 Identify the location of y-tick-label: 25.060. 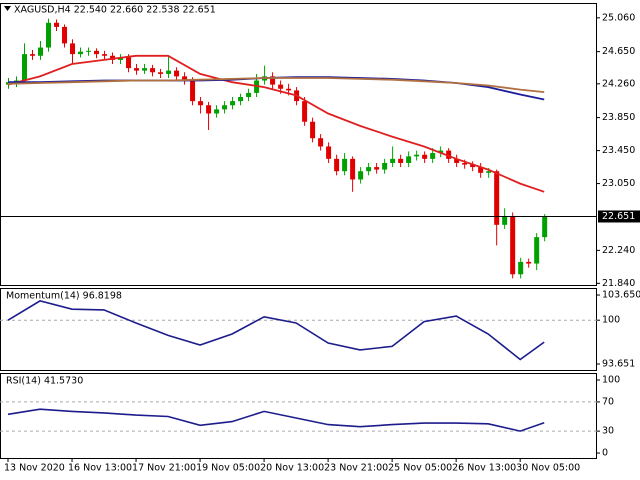
(618, 17).